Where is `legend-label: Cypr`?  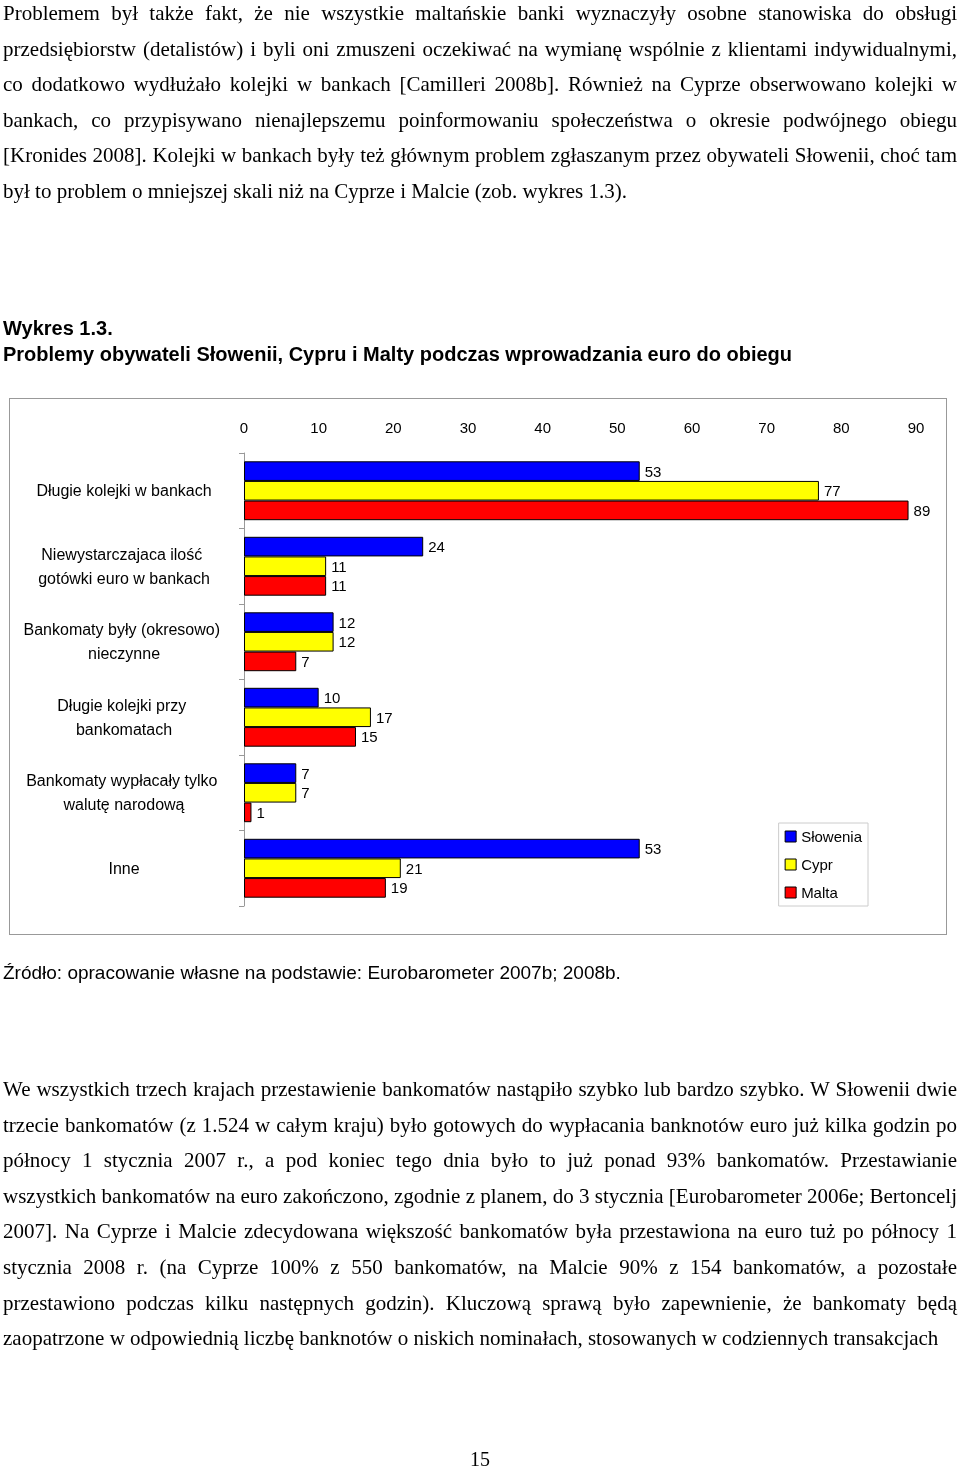
legend-label: Cypr is located at coordinates (817, 864).